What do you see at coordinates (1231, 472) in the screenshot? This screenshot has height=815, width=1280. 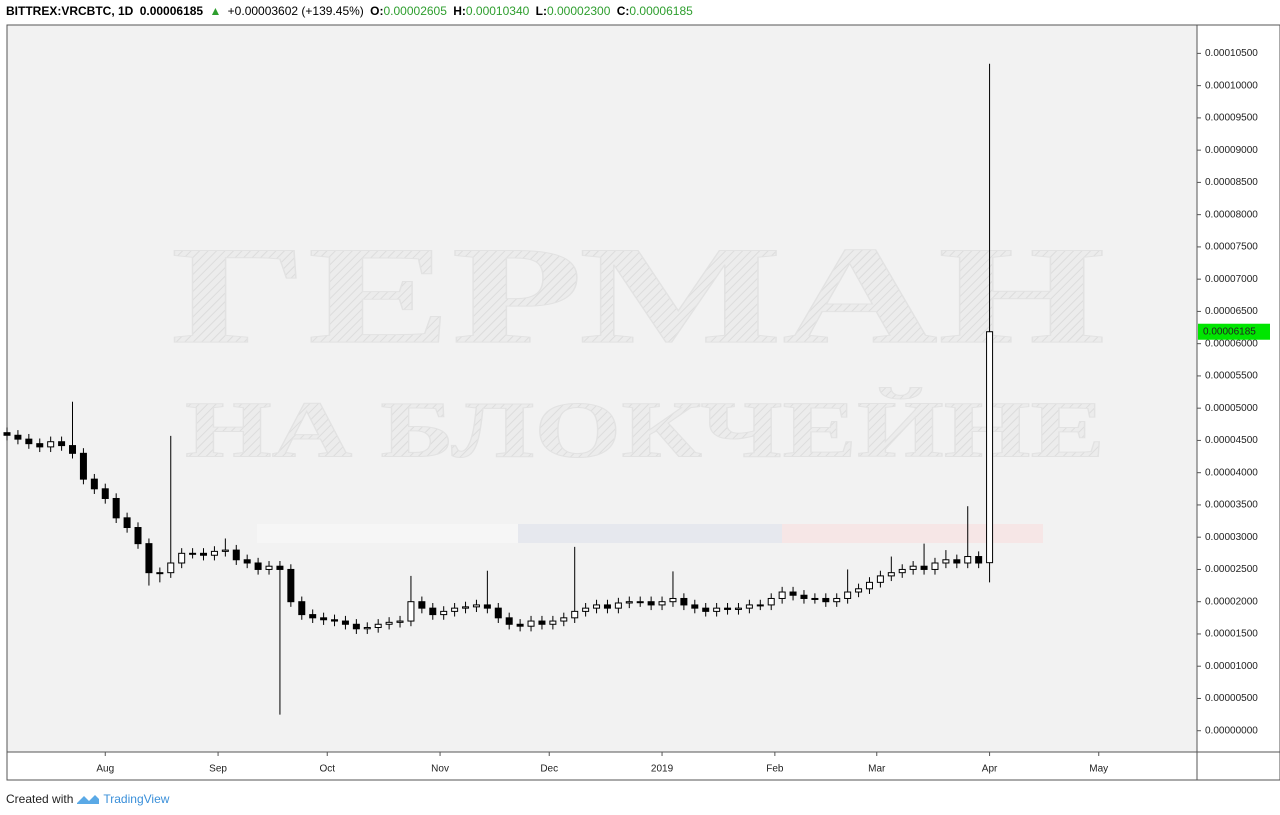 I see `y-tick-label: 0.00004000` at bounding box center [1231, 472].